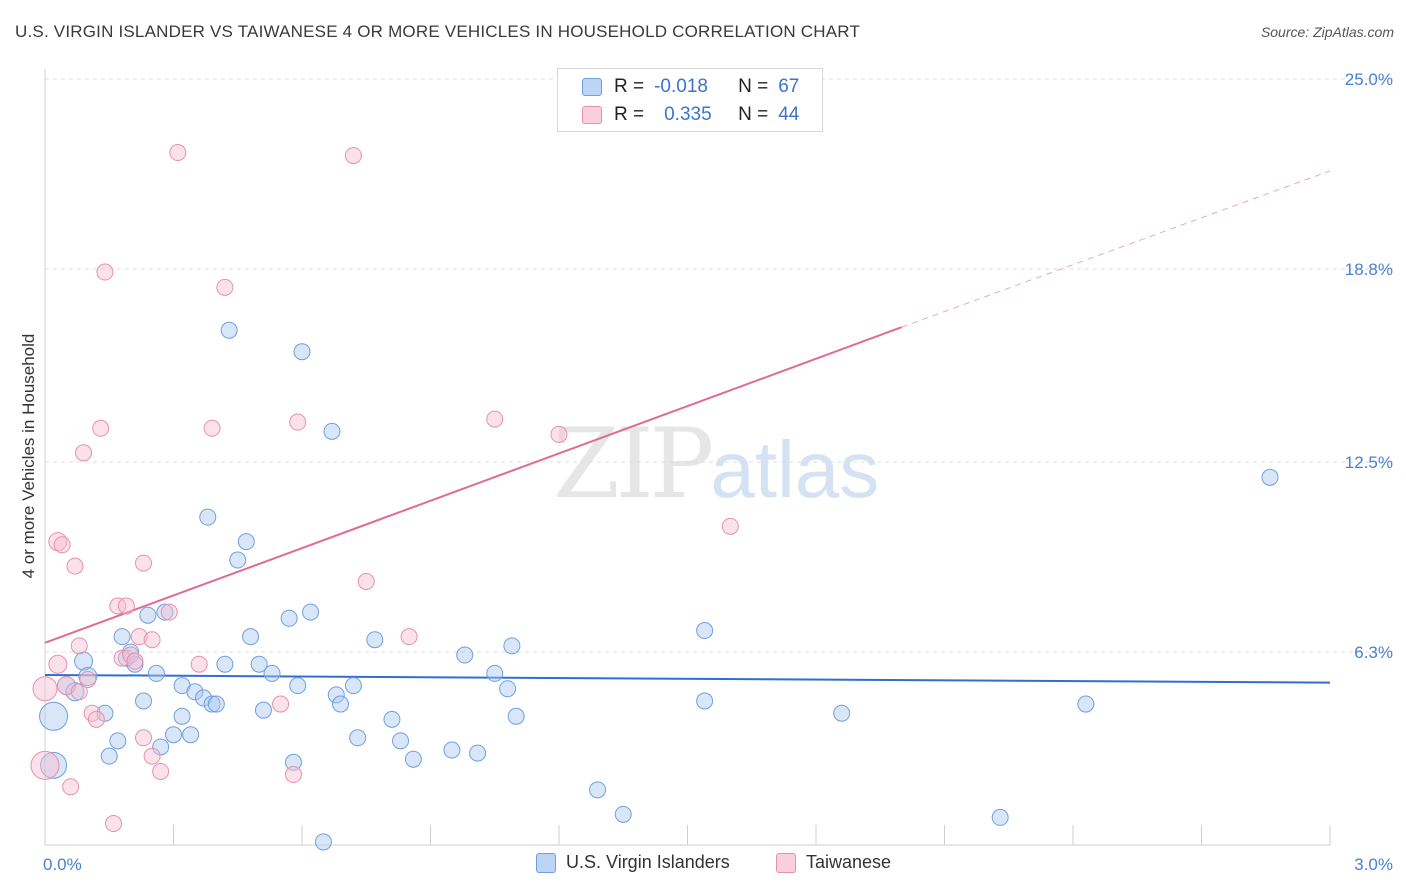 This screenshot has width=1406, height=892. I want to click on legend-r-value: 0.335, so click(688, 114).